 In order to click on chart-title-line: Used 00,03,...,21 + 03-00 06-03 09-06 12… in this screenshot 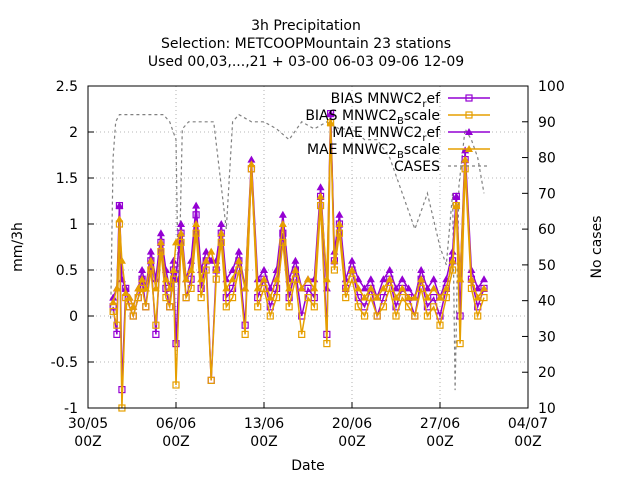, I will do `click(306, 62)`.